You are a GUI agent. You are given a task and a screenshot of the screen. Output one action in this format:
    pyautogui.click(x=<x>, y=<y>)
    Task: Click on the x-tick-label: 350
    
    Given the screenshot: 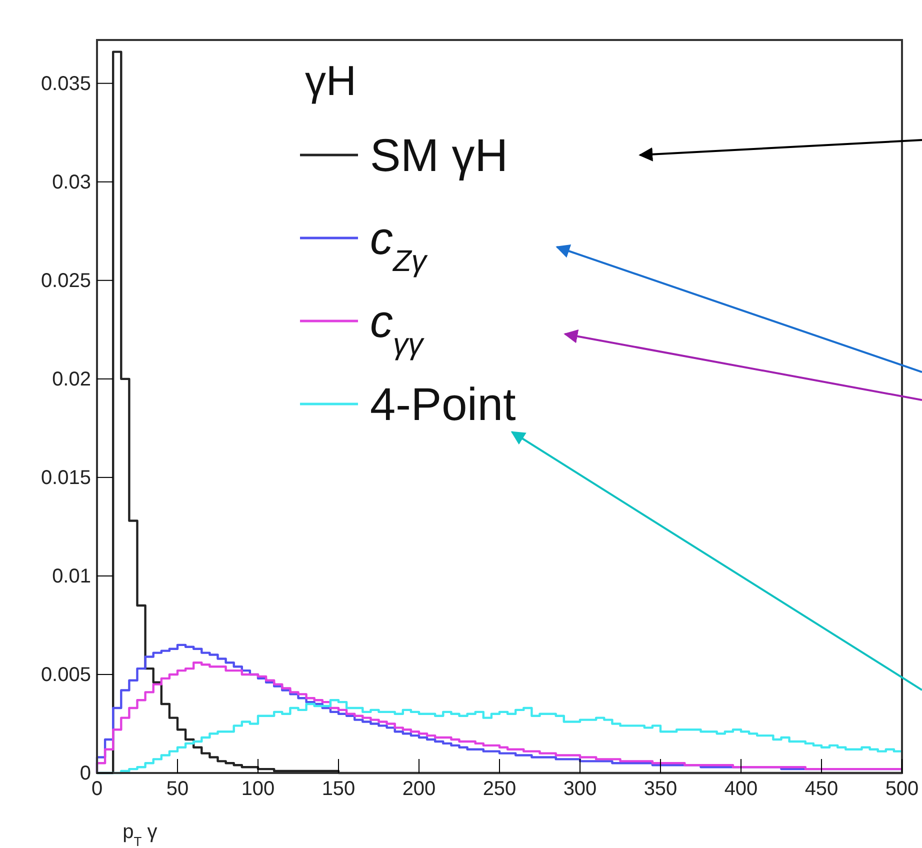 What is the action you would take?
    pyautogui.click(x=661, y=789)
    